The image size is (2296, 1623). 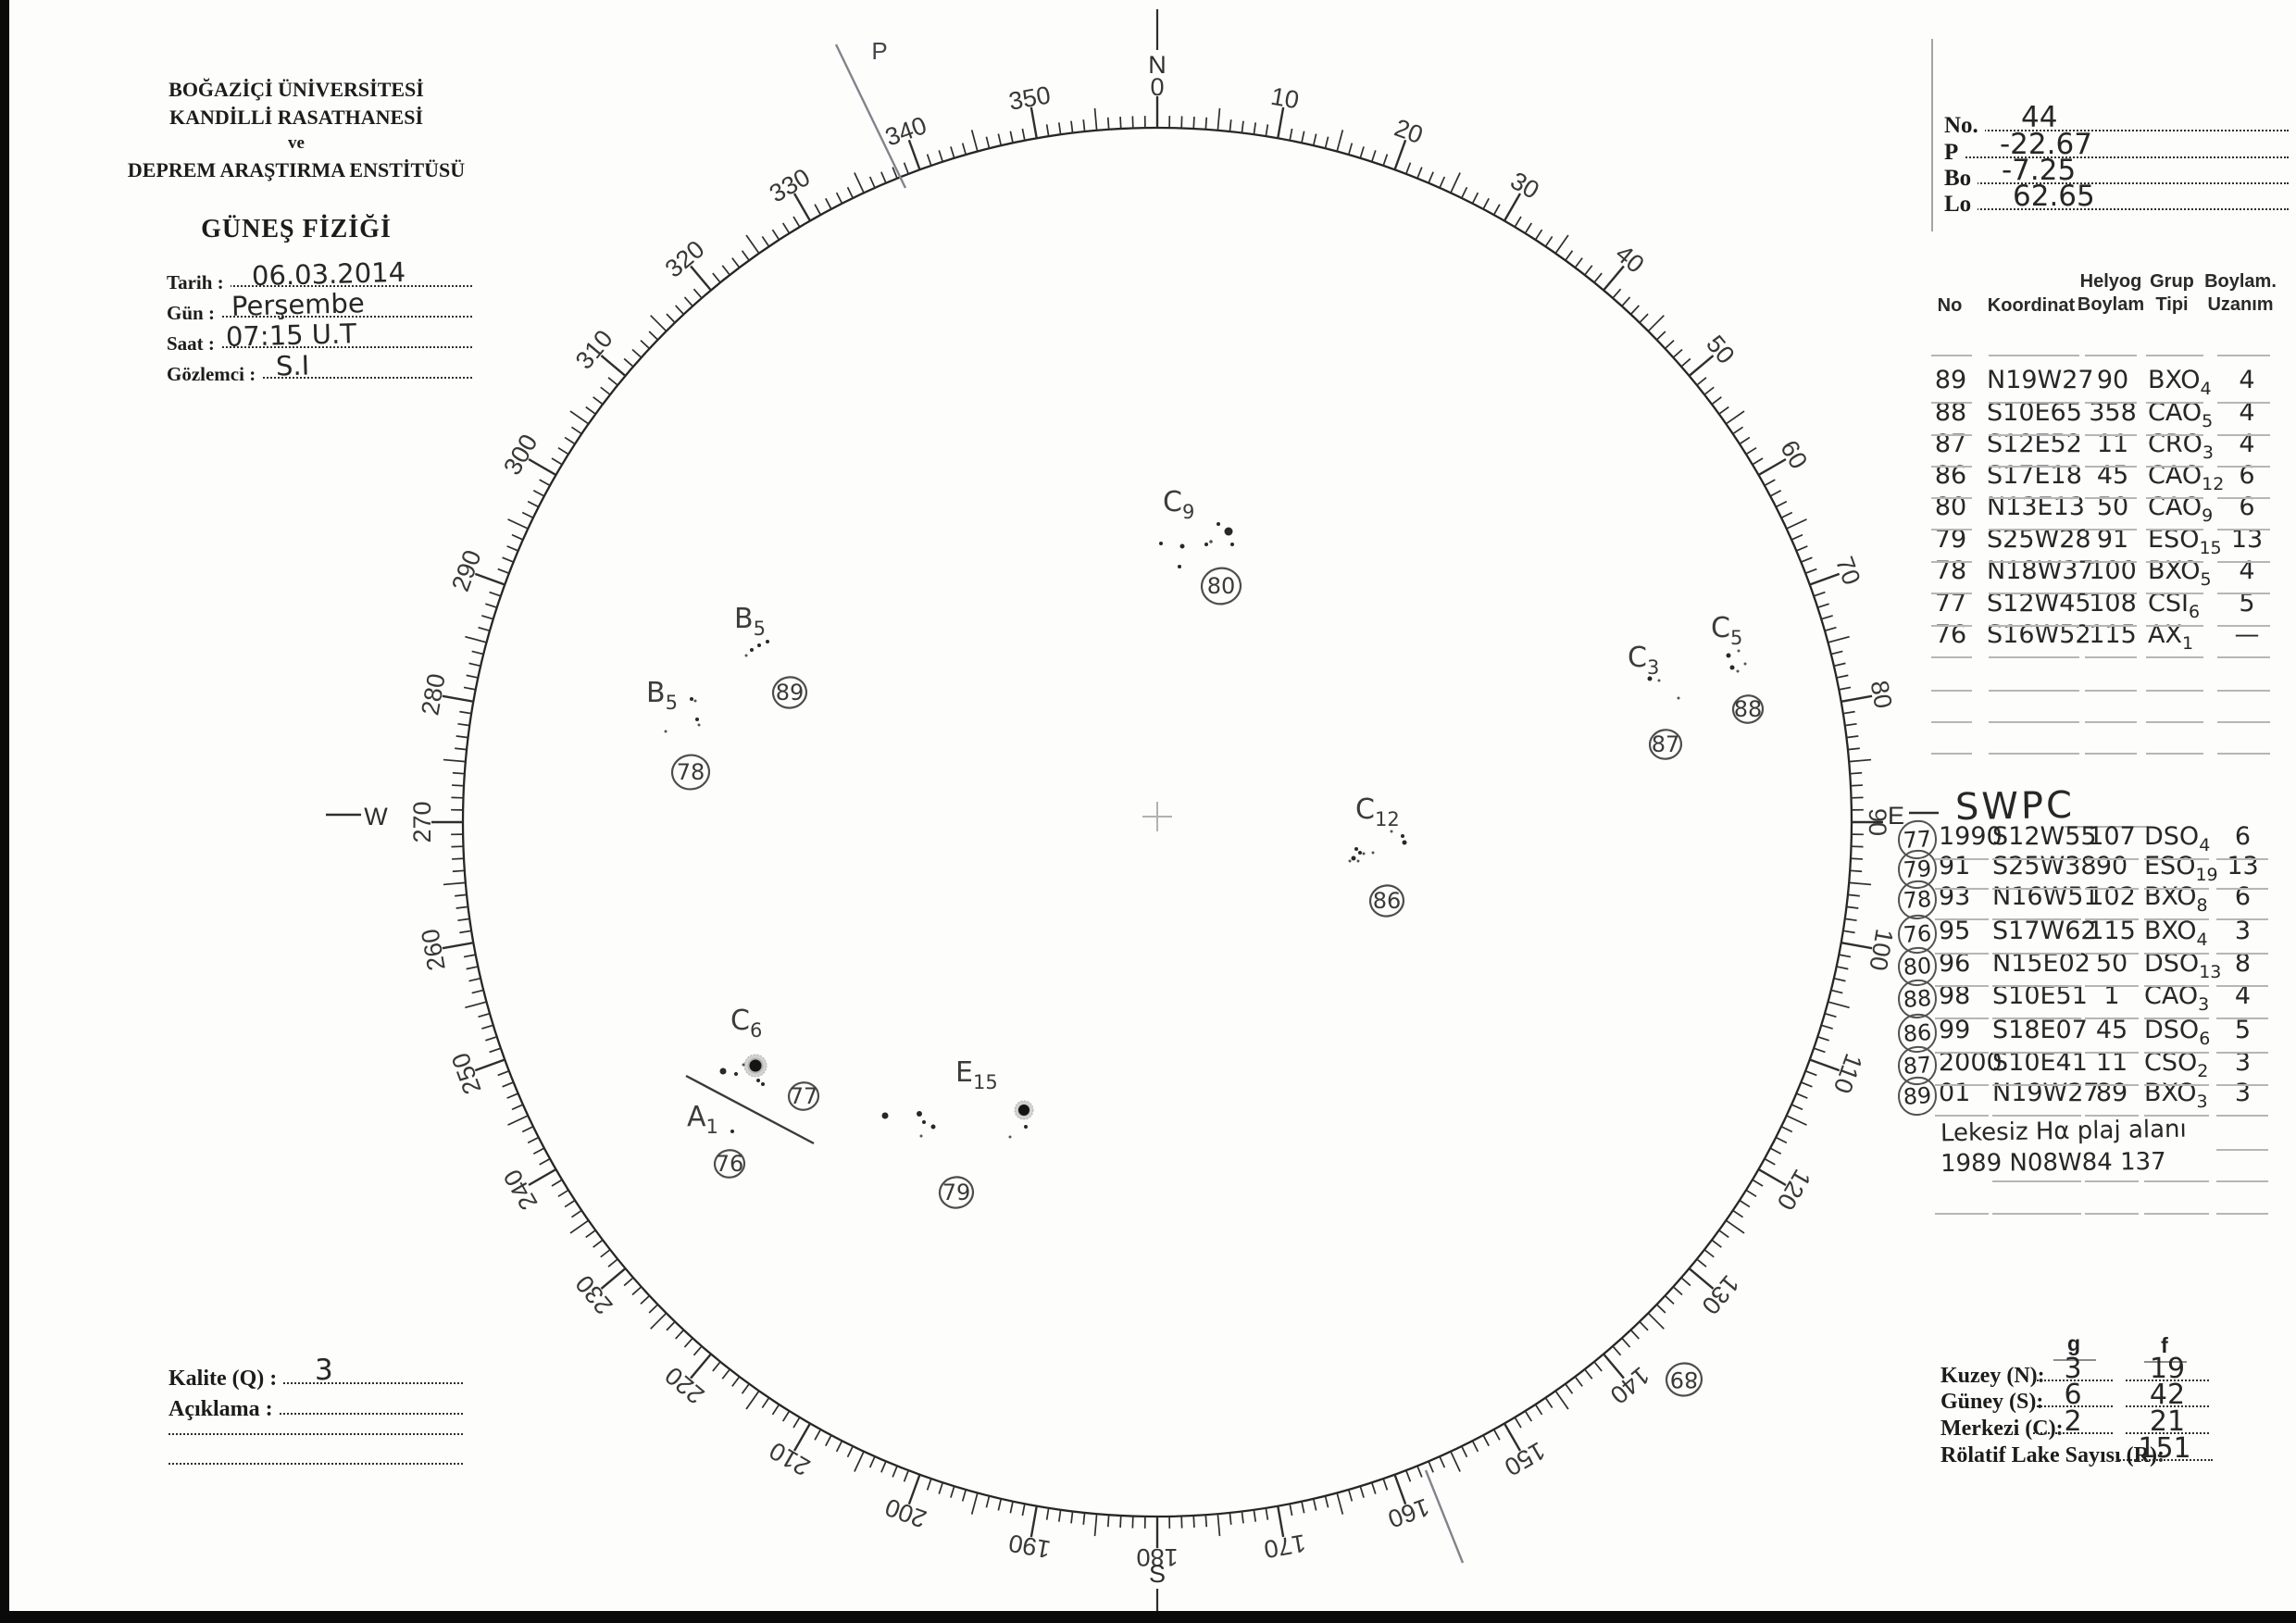 What do you see at coordinates (750, 1109) in the screenshot?
I see `group-pencil-line` at bounding box center [750, 1109].